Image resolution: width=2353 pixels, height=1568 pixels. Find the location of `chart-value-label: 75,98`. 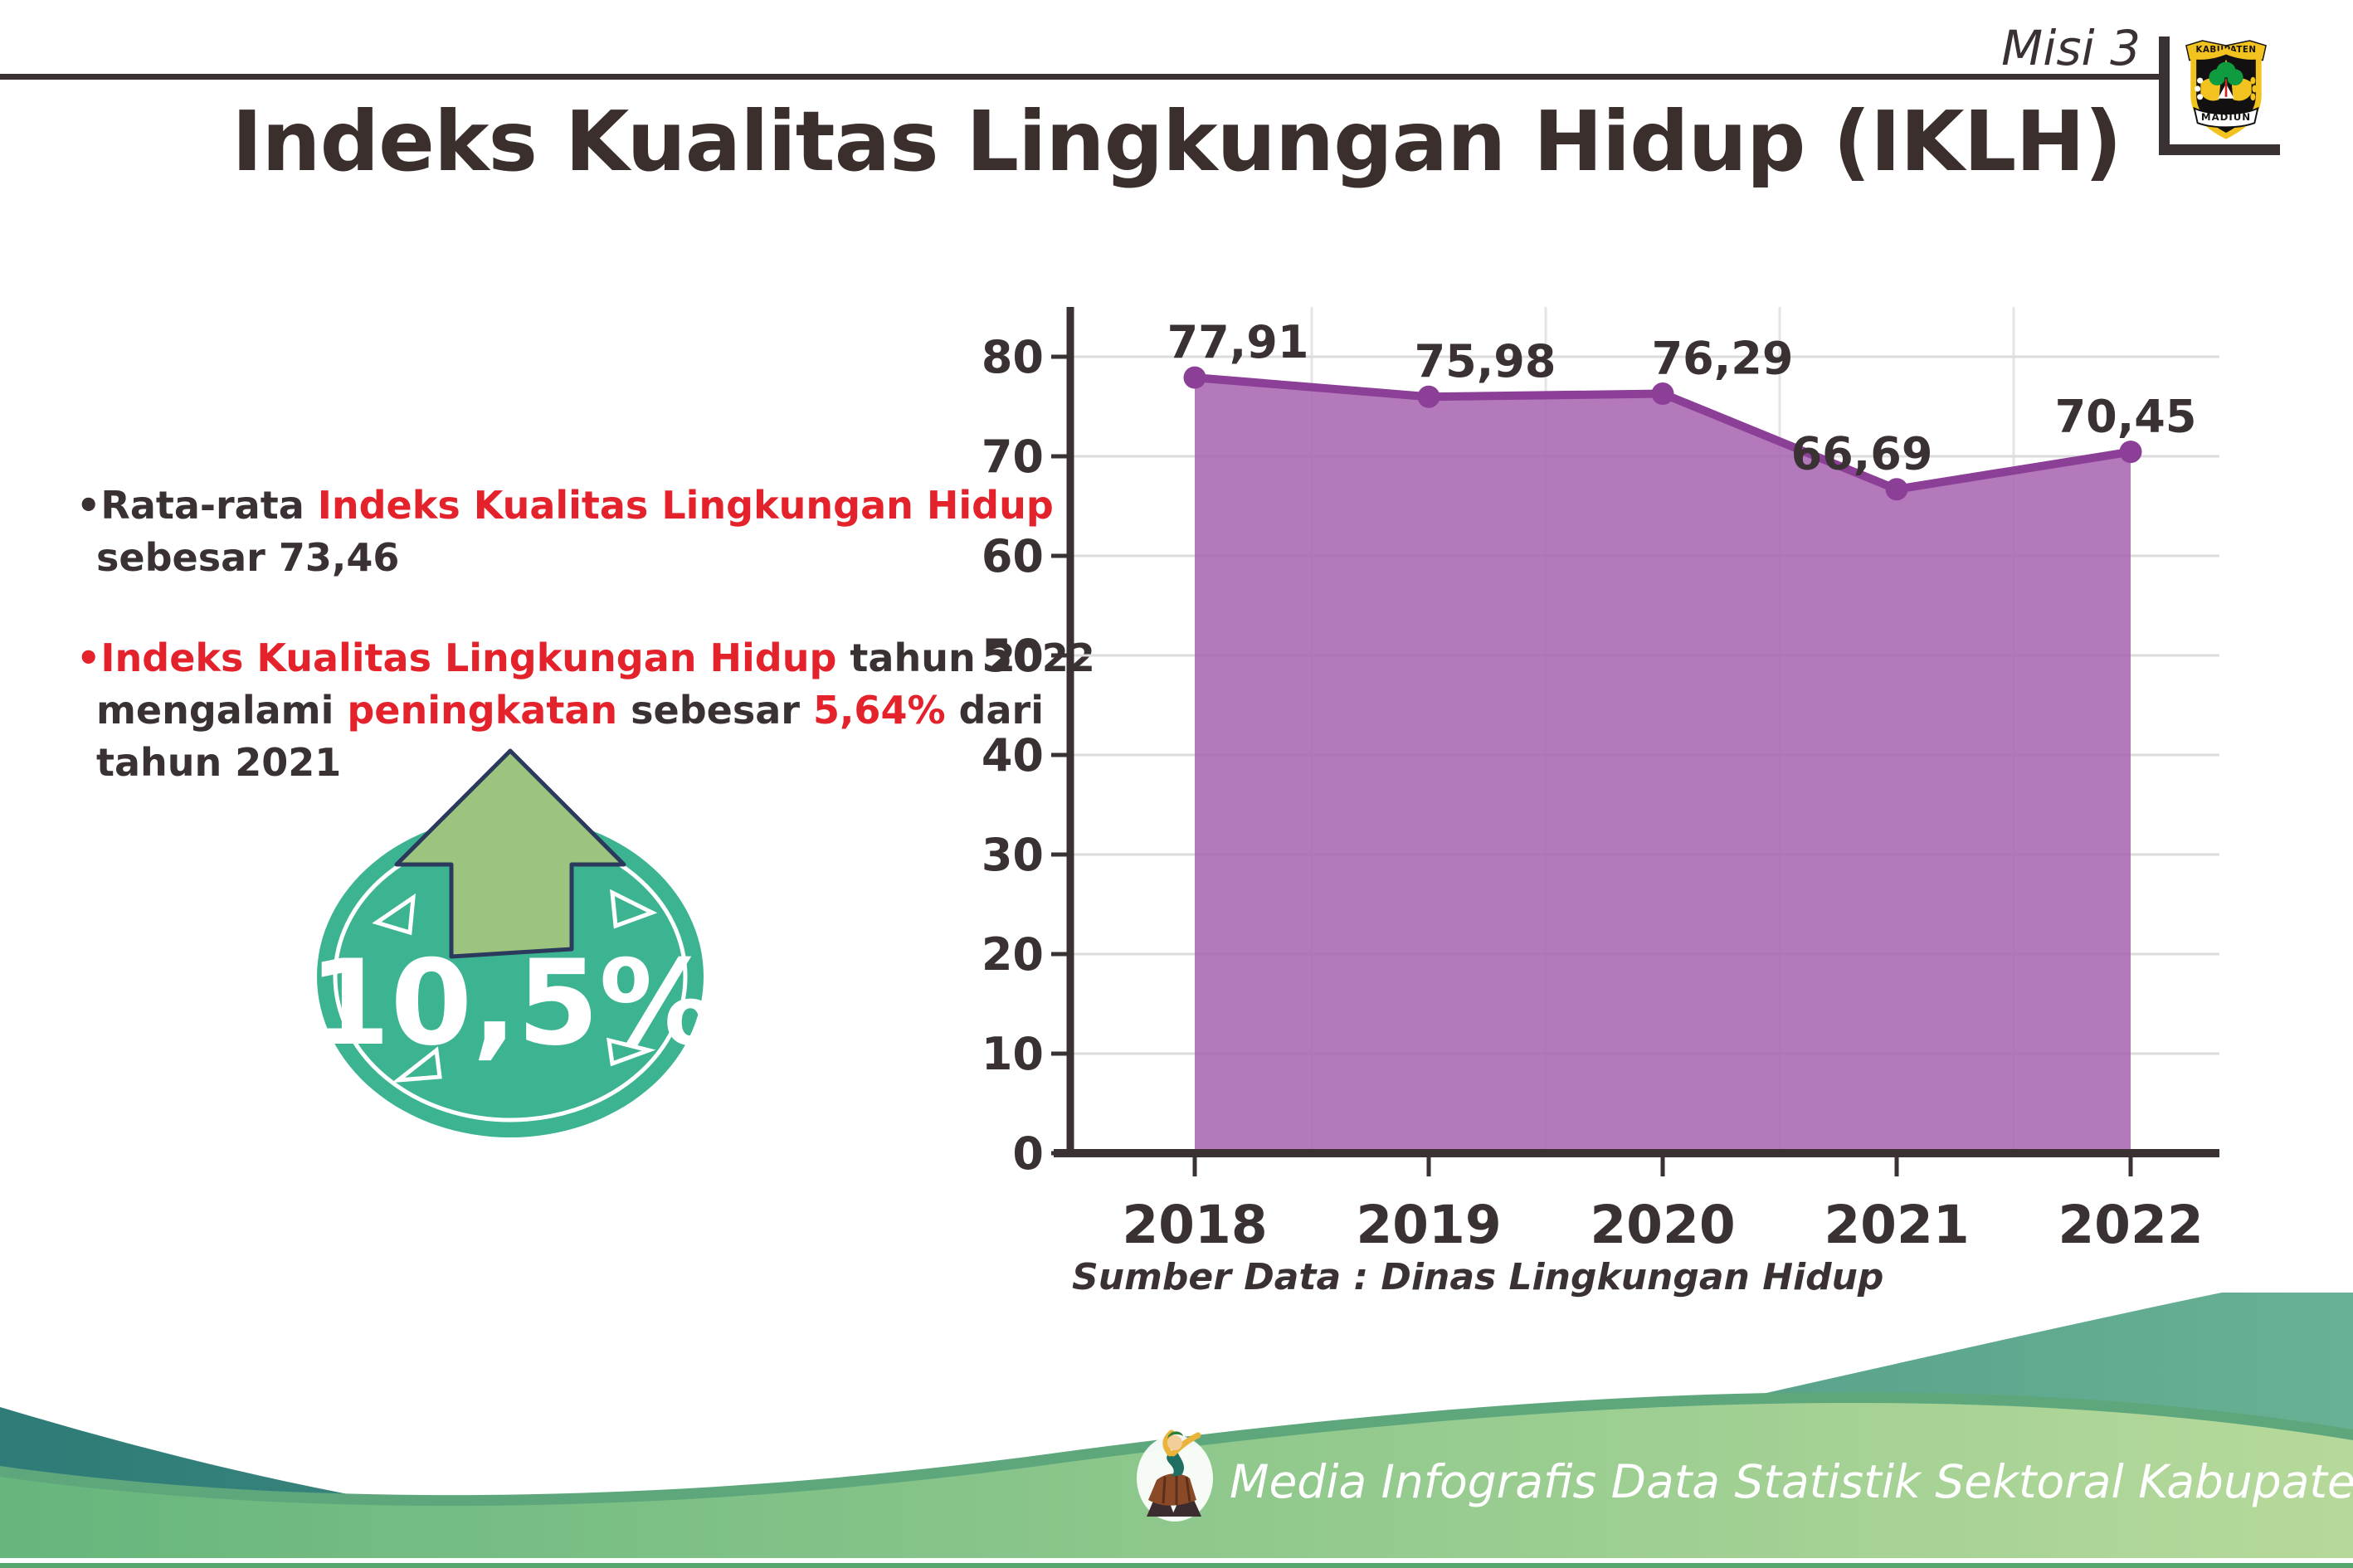

chart-value-label: 75,98 is located at coordinates (1485, 361).